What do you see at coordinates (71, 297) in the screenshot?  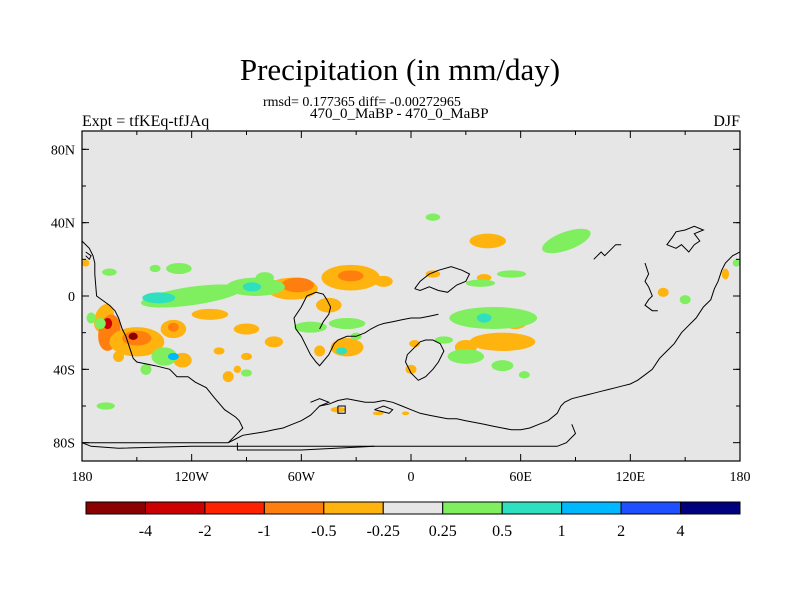 I see `y-tick-label-2: 0` at bounding box center [71, 297].